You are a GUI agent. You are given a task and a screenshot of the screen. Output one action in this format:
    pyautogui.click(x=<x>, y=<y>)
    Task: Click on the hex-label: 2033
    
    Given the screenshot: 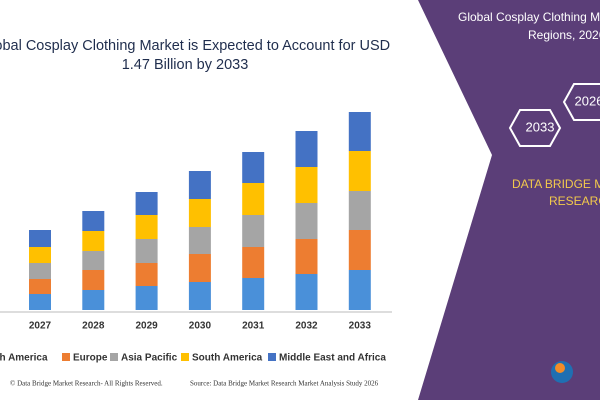 What is the action you would take?
    pyautogui.click(x=540, y=126)
    